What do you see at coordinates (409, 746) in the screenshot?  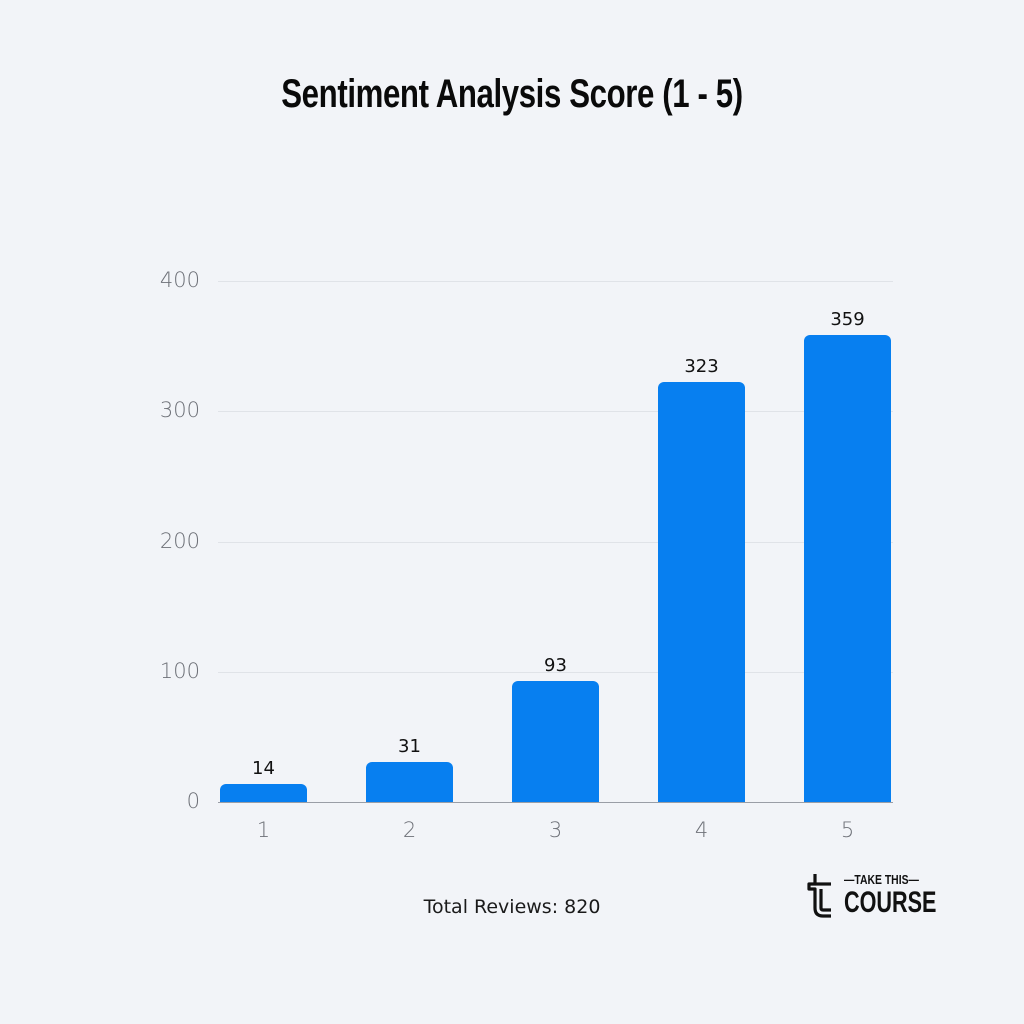 I see `value-label: 31` at bounding box center [409, 746].